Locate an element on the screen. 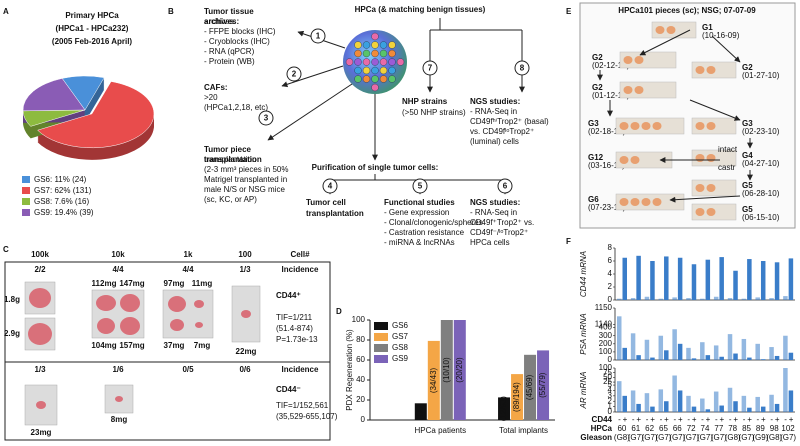 This screenshot has height=446, width=800. y-tick-label: 2 is located at coordinates (610, 286).